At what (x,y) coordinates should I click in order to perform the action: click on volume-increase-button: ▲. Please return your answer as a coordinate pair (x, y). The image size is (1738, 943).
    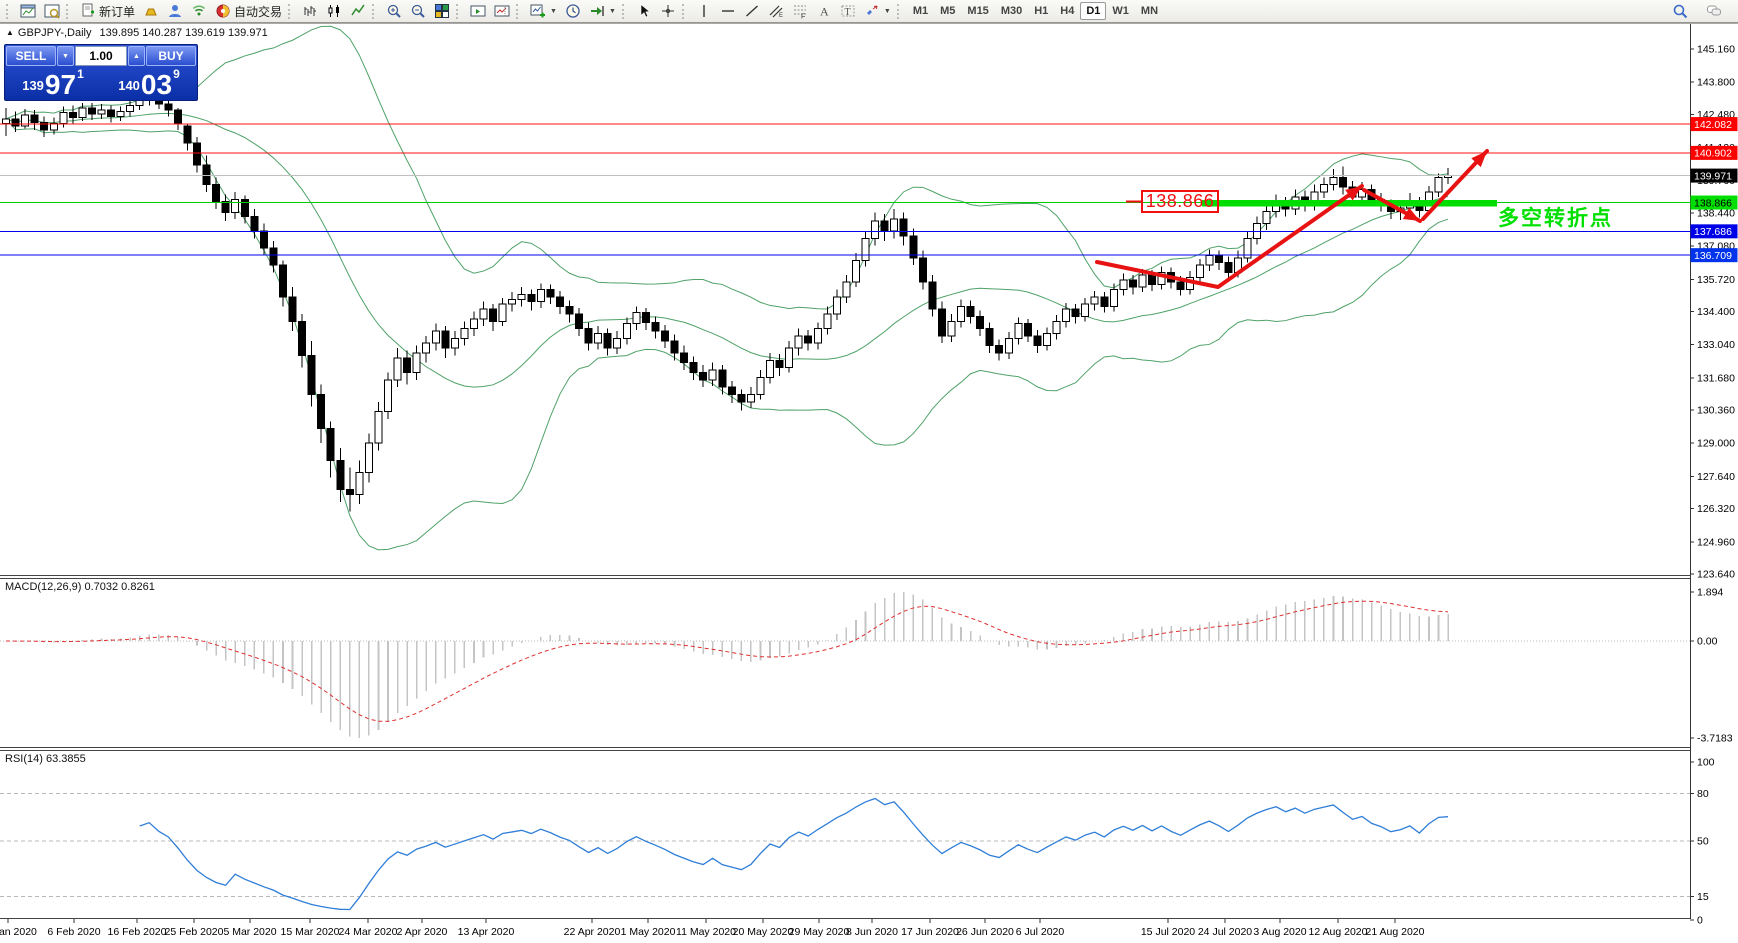
    Looking at the image, I should click on (136, 56).